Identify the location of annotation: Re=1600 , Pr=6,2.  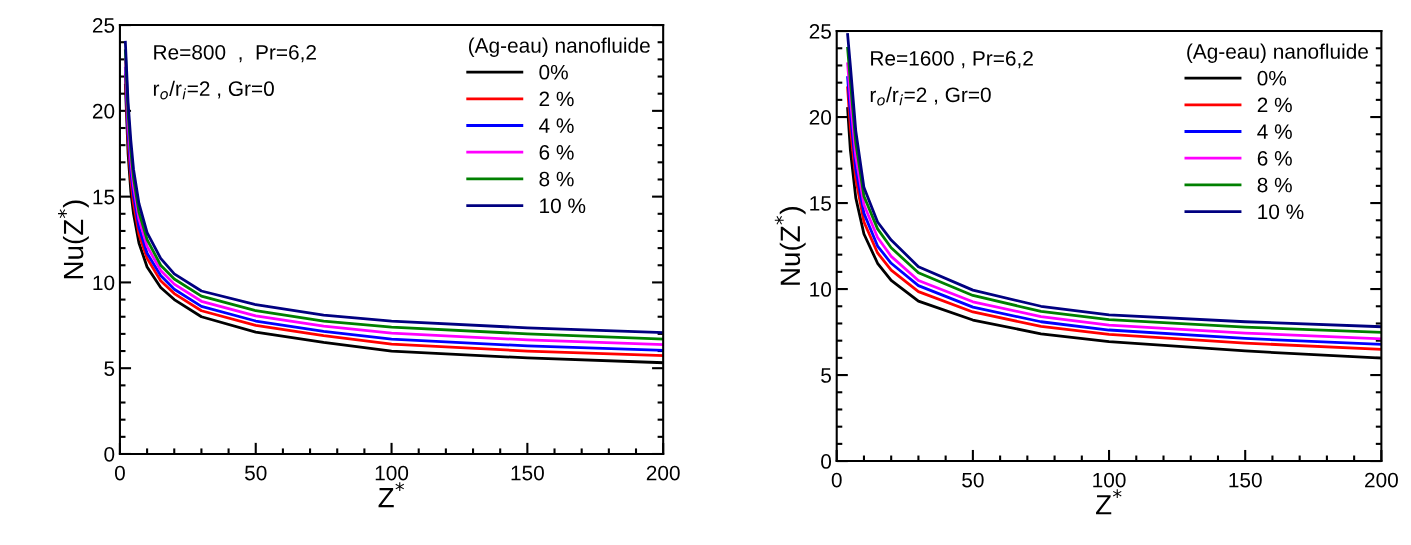
(952, 59).